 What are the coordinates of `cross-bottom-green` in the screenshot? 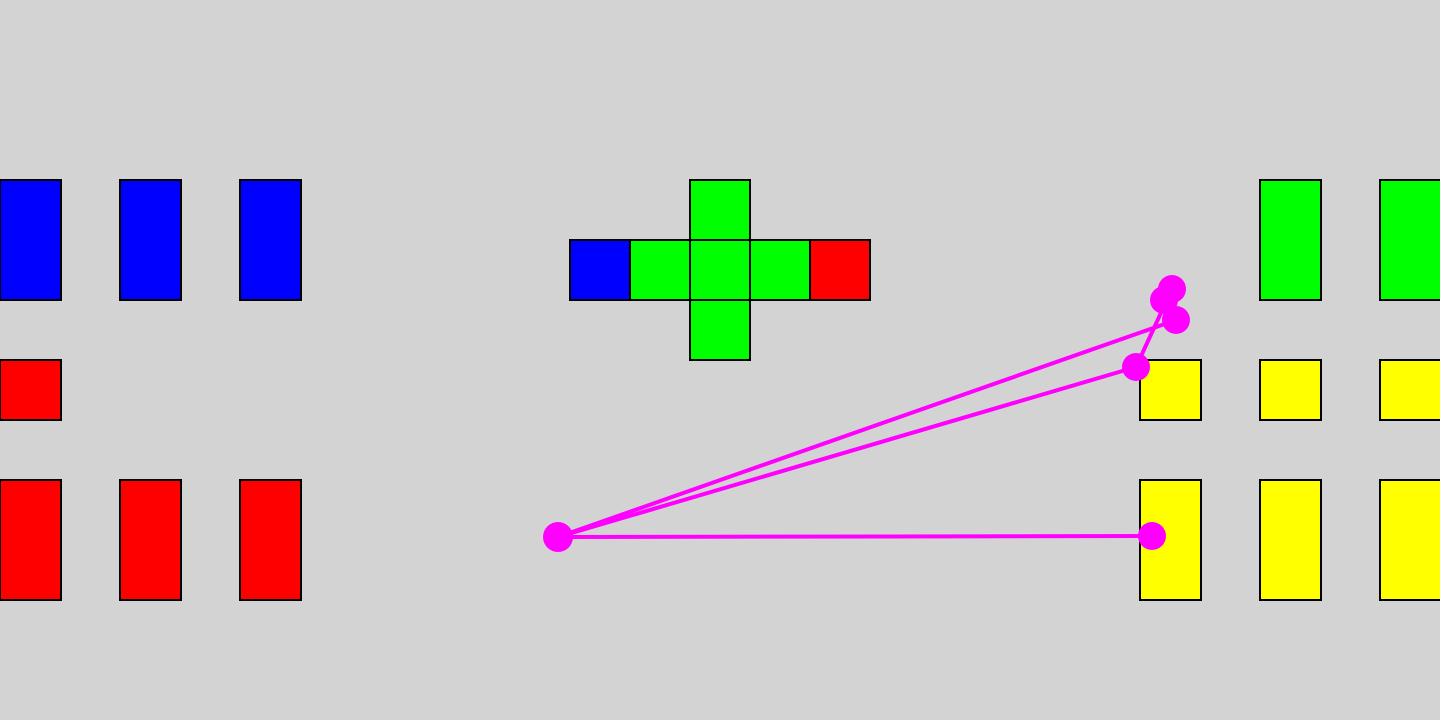 It's located at (720, 330).